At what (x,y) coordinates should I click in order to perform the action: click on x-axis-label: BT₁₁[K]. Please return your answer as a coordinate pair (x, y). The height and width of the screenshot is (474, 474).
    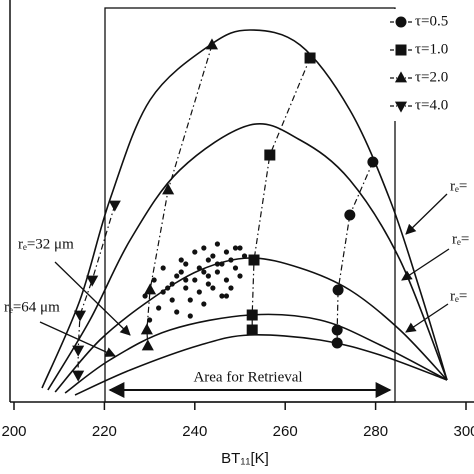
    Looking at the image, I should click on (245, 458).